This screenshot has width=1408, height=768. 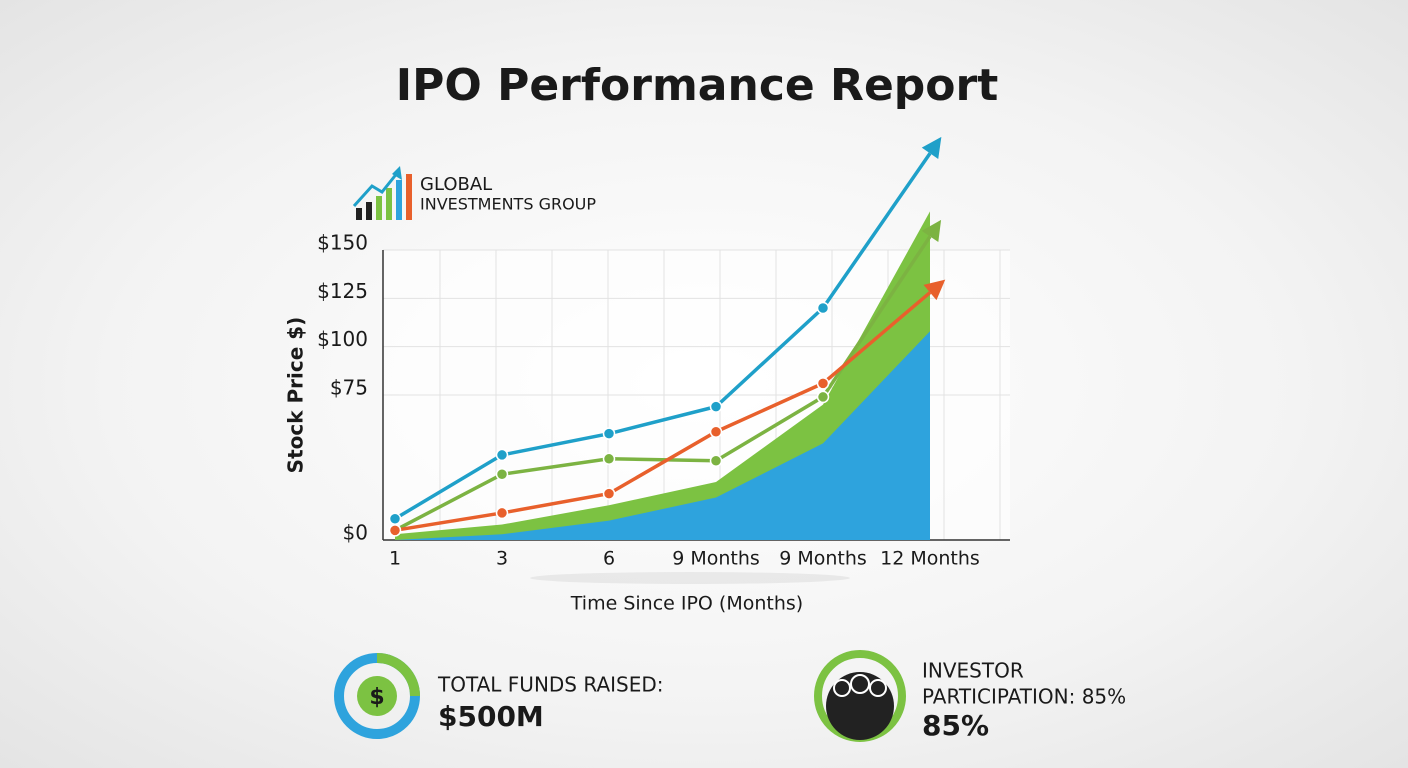 What do you see at coordinates (502, 559) in the screenshot?
I see `x-tick-label: 3` at bounding box center [502, 559].